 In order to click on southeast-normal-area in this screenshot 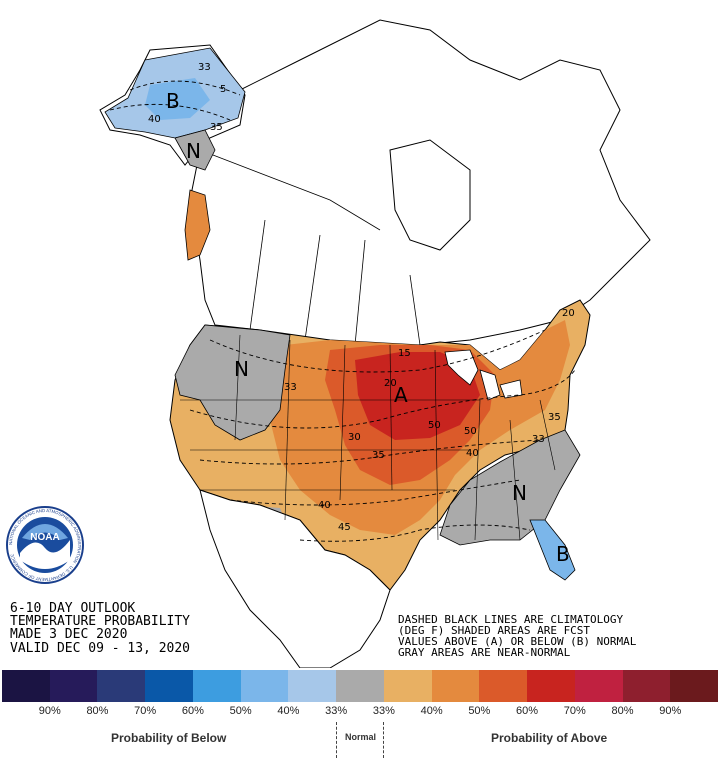, I will do `click(510, 487)`.